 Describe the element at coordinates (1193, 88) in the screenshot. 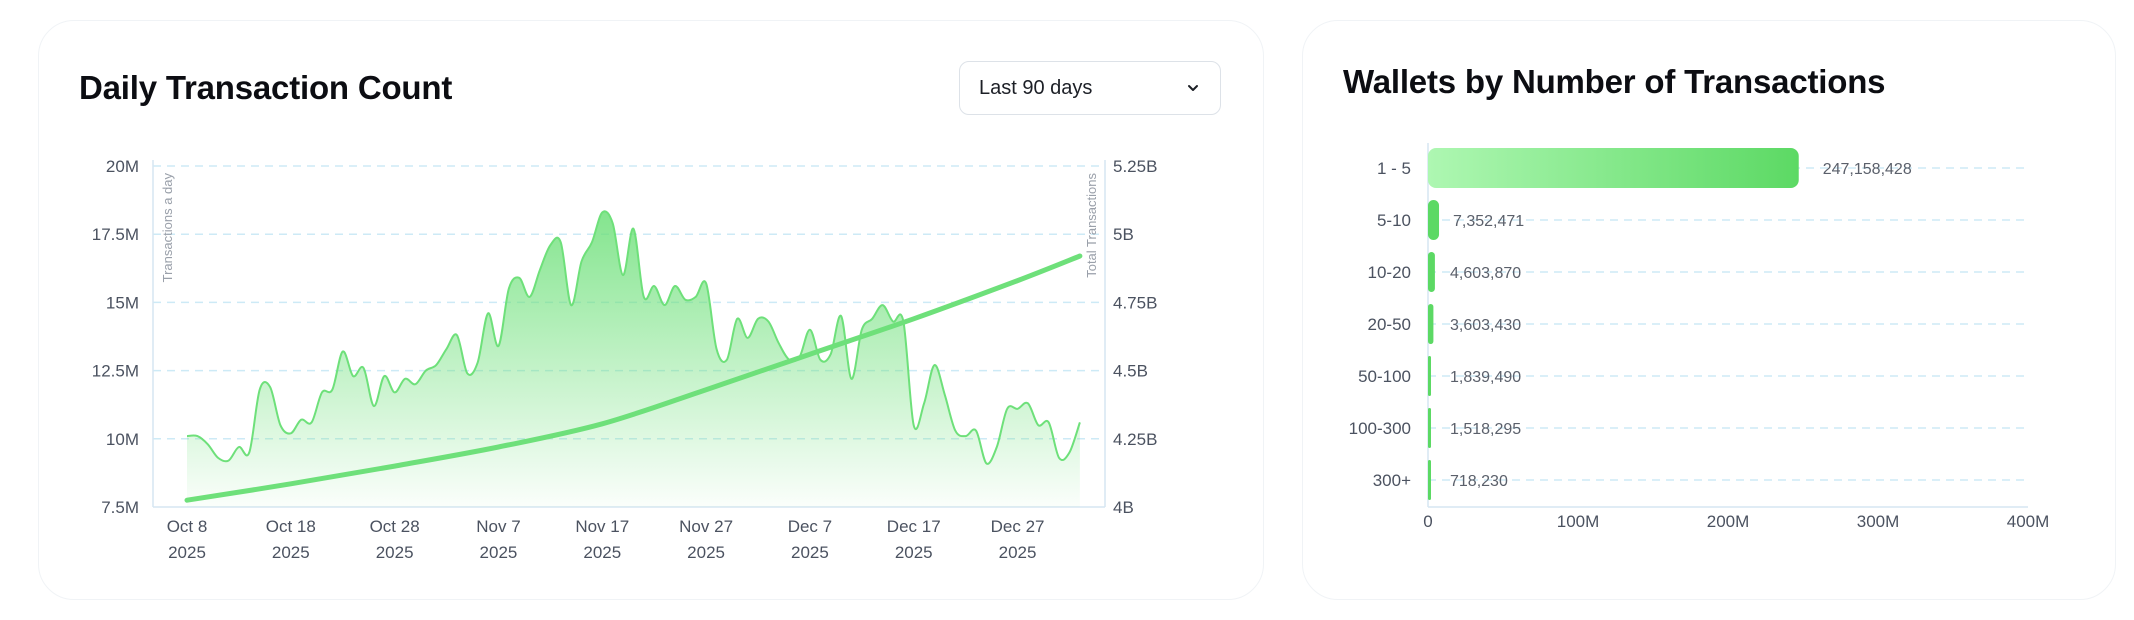

I see `chevron-down-icon` at that location.